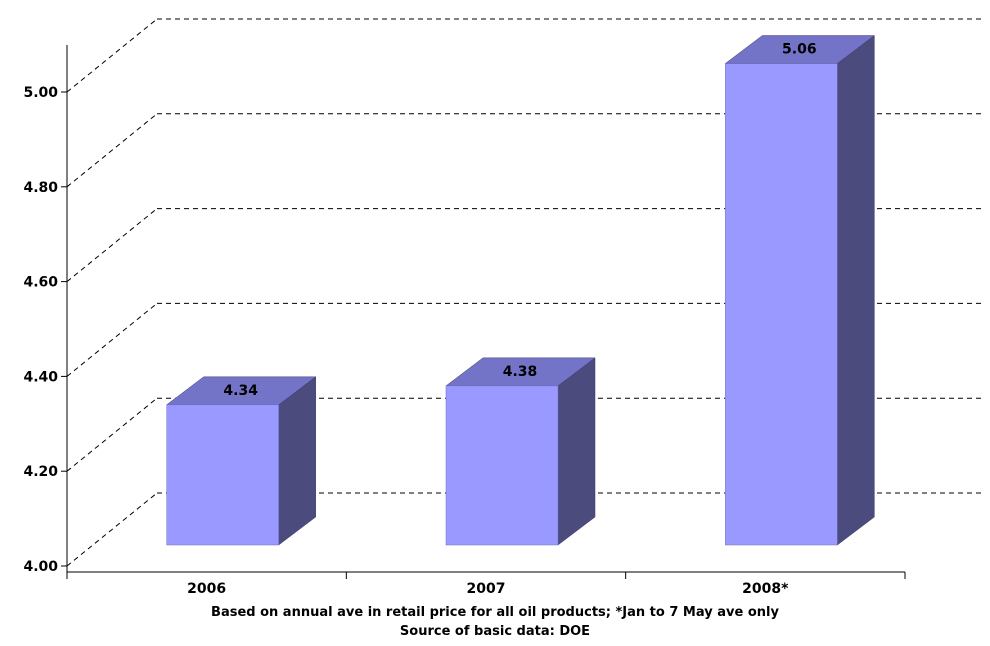 This screenshot has width=990, height=646. I want to click on bar-2007, so click(520, 451).